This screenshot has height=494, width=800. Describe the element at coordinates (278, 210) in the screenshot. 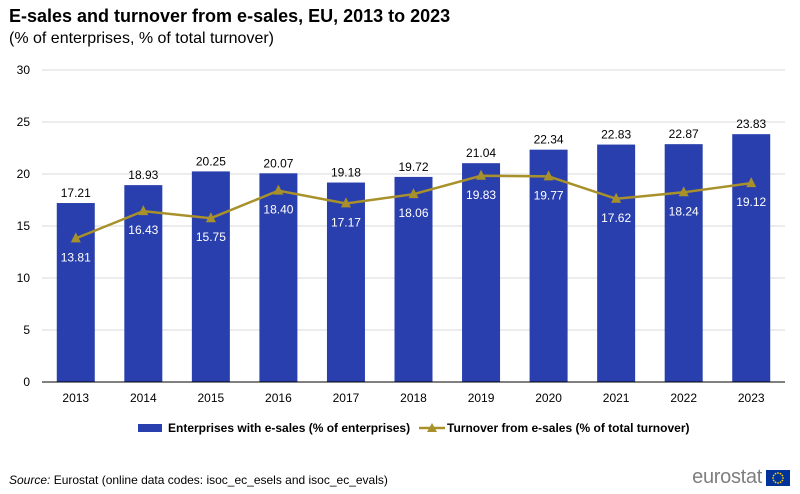

I see `line-value-label: 18.40` at that location.